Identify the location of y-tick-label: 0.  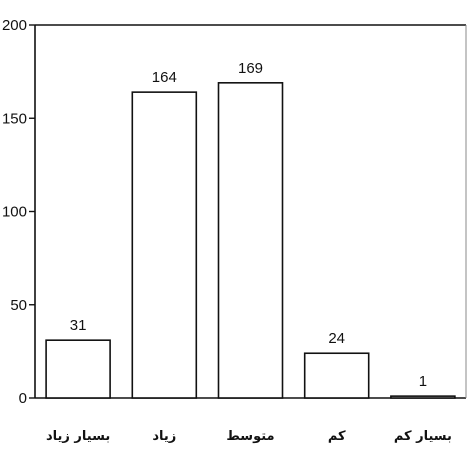
(23, 398).